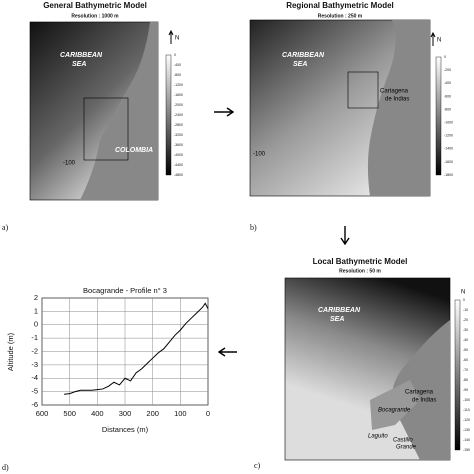 Image resolution: width=474 pixels, height=474 pixels. I want to click on title: General Bathymetric Model, so click(95, 5).